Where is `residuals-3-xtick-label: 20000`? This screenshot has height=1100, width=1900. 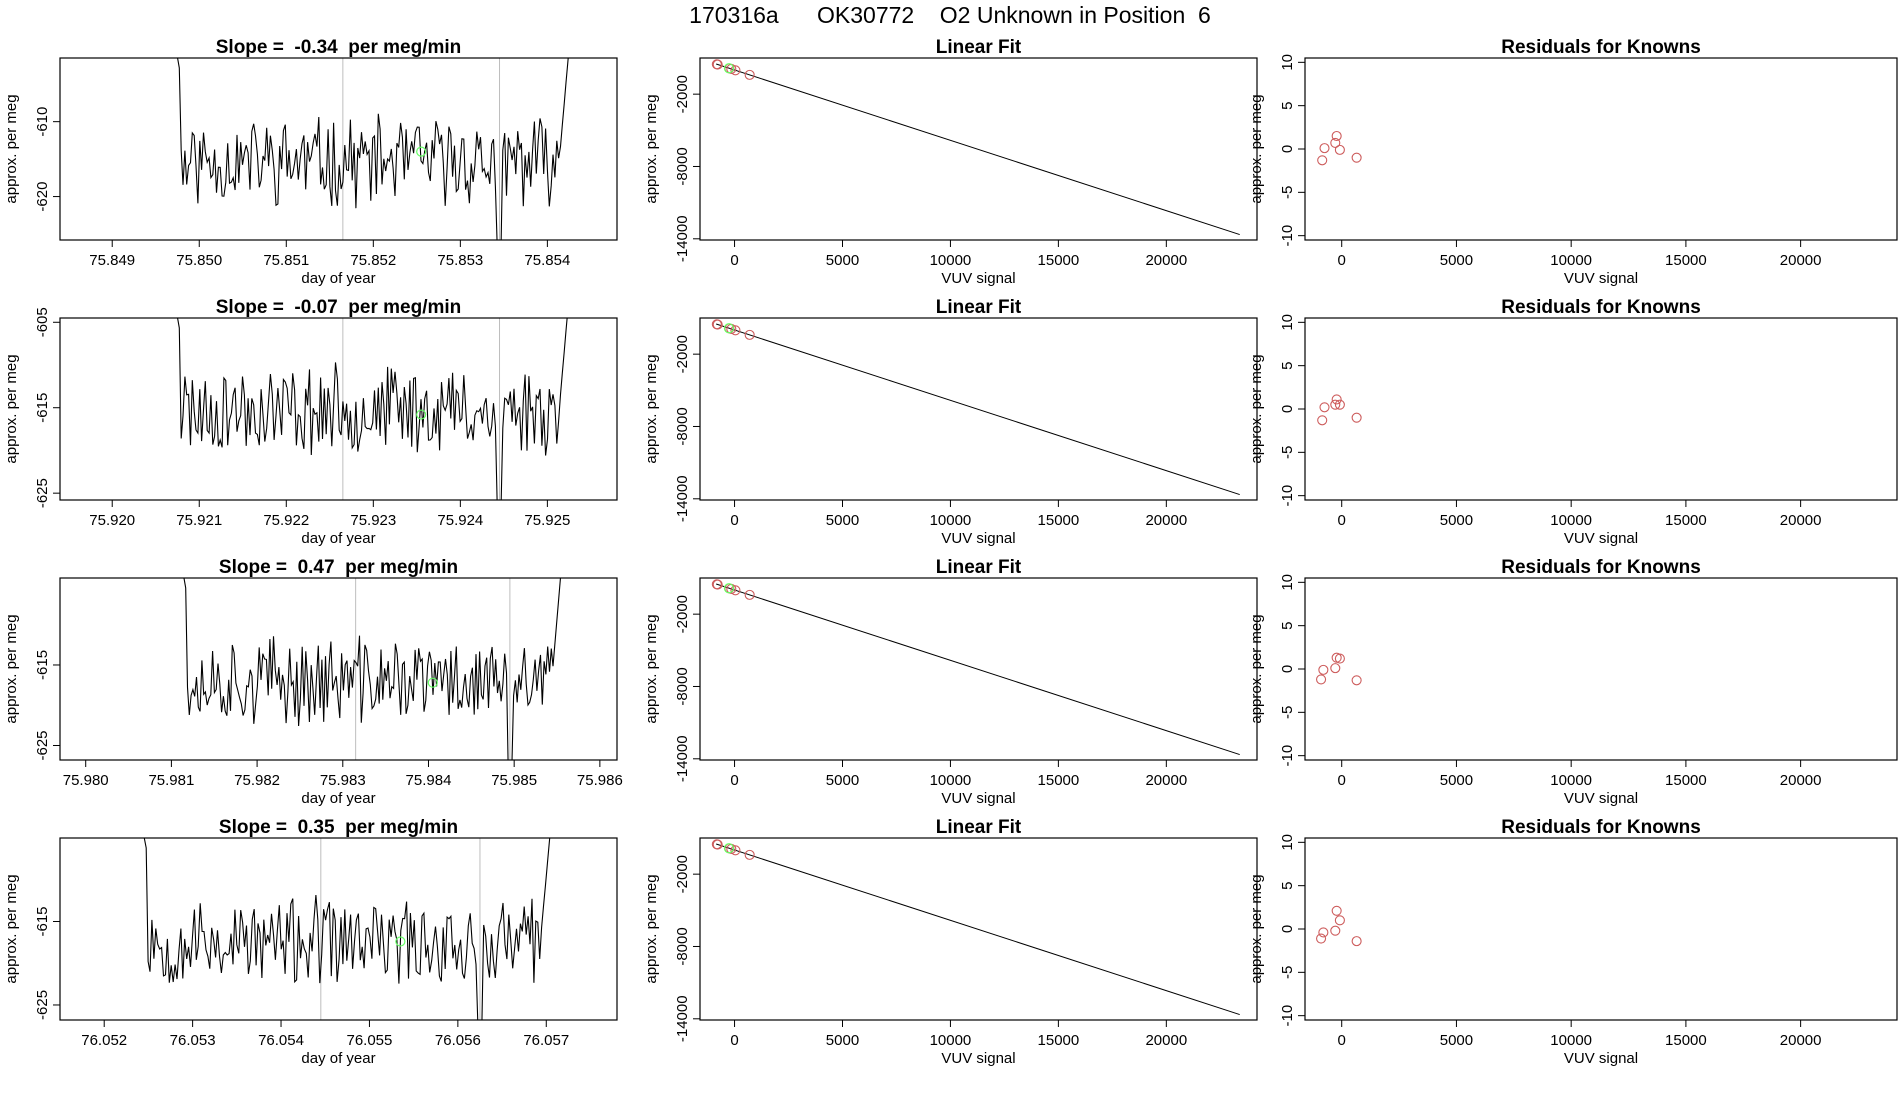 residuals-3-xtick-label: 20000 is located at coordinates (1801, 780).